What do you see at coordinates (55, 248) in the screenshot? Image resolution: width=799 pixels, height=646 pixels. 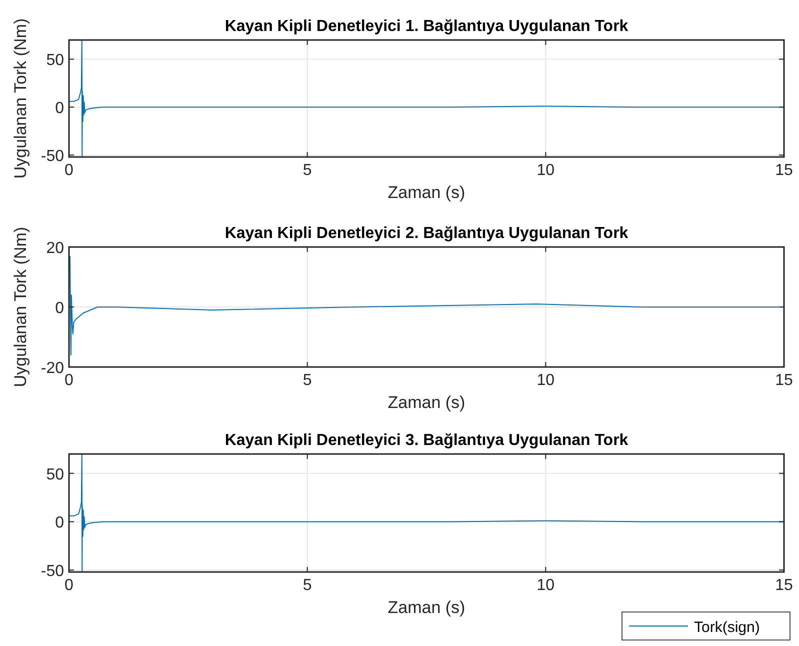 I see `y-tick-label: 20` at bounding box center [55, 248].